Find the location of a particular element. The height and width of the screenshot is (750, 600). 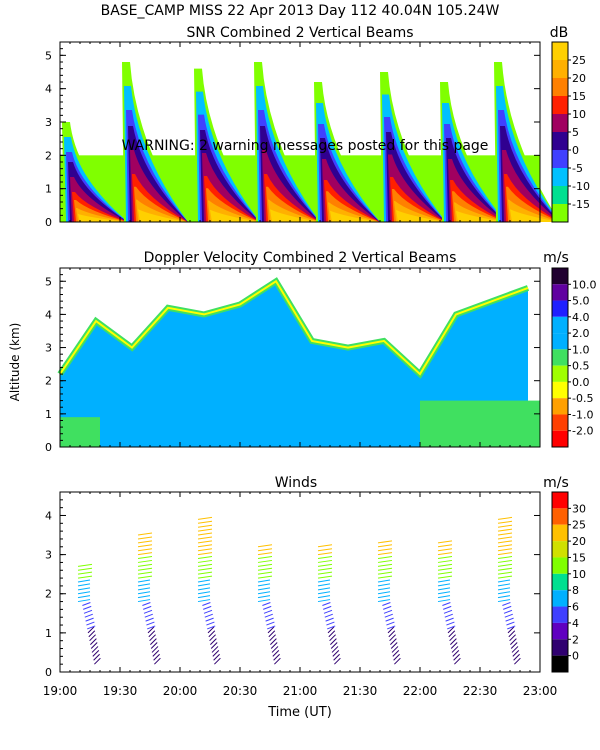

x-tick-label: 21:00 is located at coordinates (300, 691).